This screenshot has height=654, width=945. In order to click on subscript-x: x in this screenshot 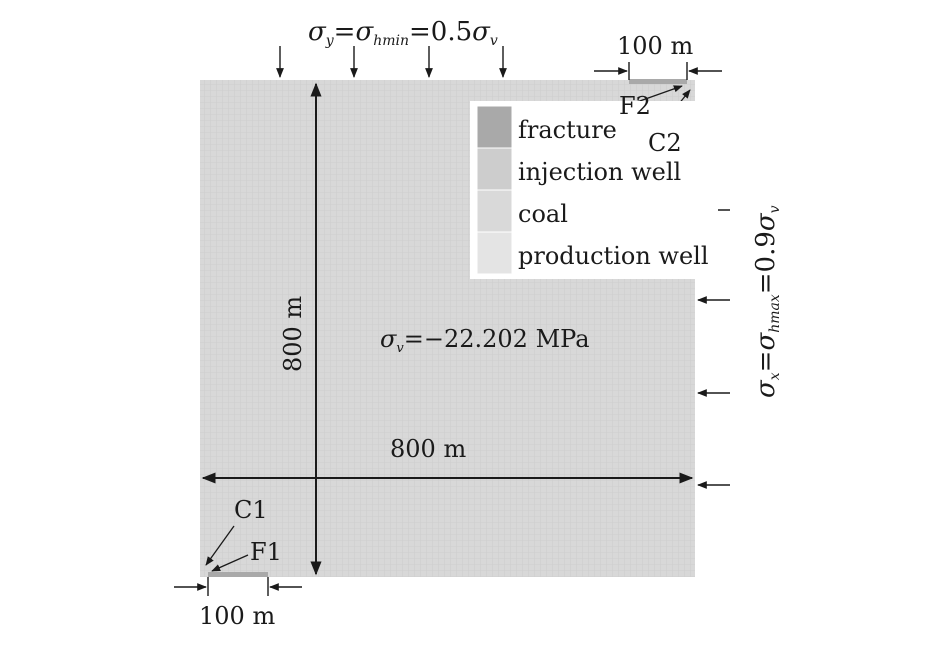, I will do `click(775, 376)`.